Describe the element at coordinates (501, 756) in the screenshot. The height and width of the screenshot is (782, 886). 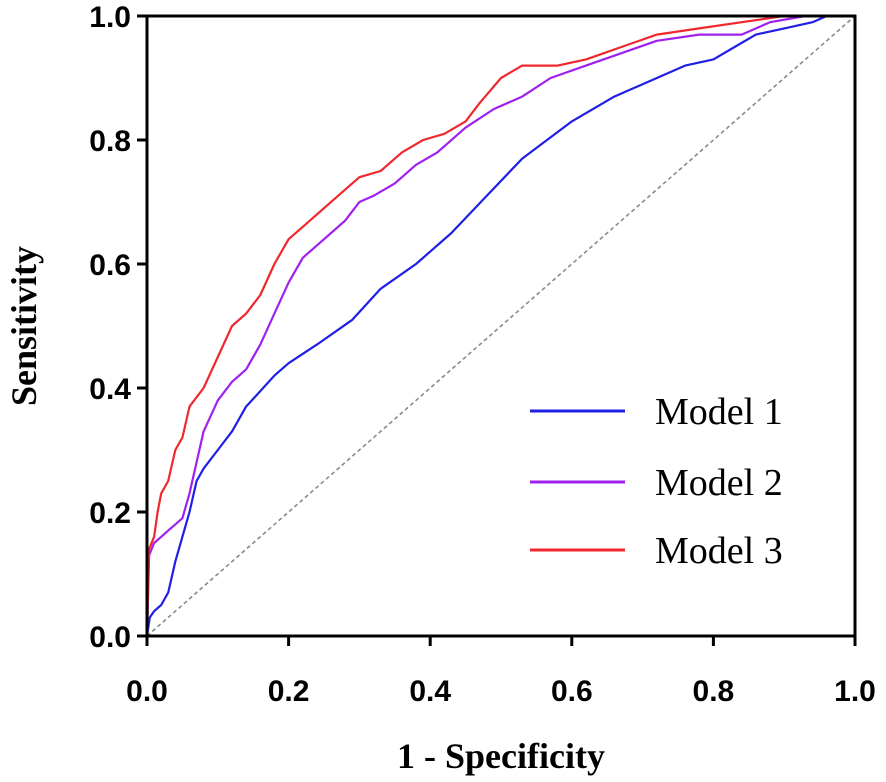
I see `x-axis-title: 1 - Specificity` at that location.